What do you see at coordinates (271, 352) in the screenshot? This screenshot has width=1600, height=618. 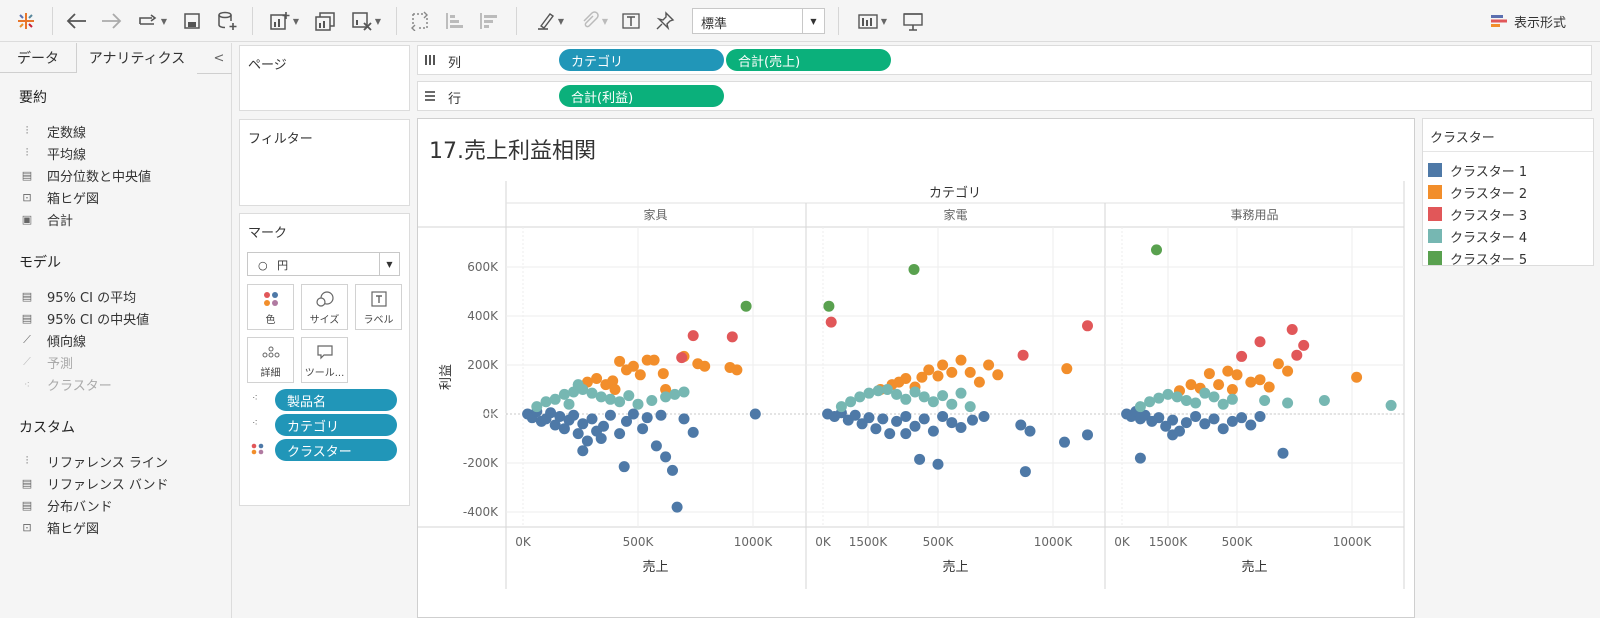 I see `detail-icon` at bounding box center [271, 352].